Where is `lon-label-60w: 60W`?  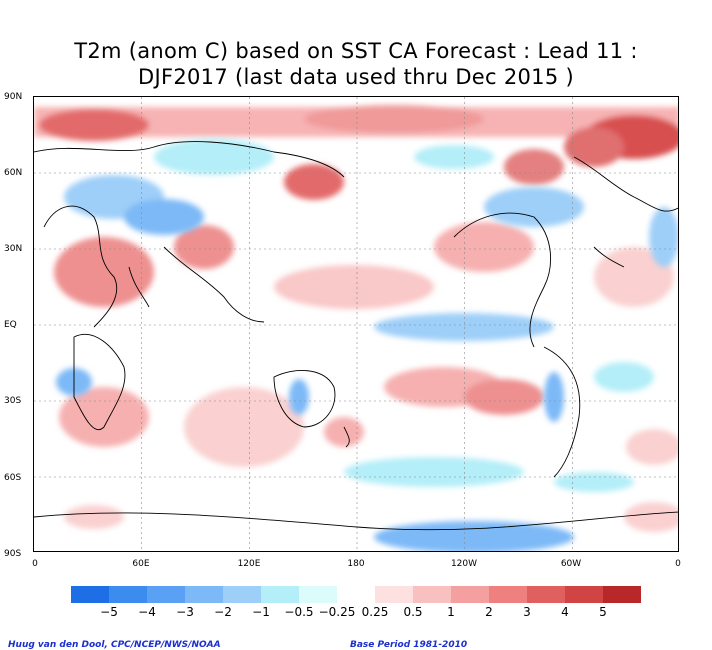
lon-label-60w: 60W is located at coordinates (571, 564).